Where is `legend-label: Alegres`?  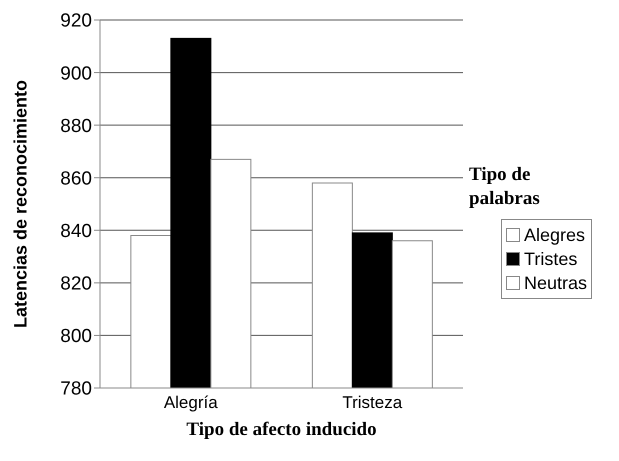 legend-label: Alegres is located at coordinates (555, 235).